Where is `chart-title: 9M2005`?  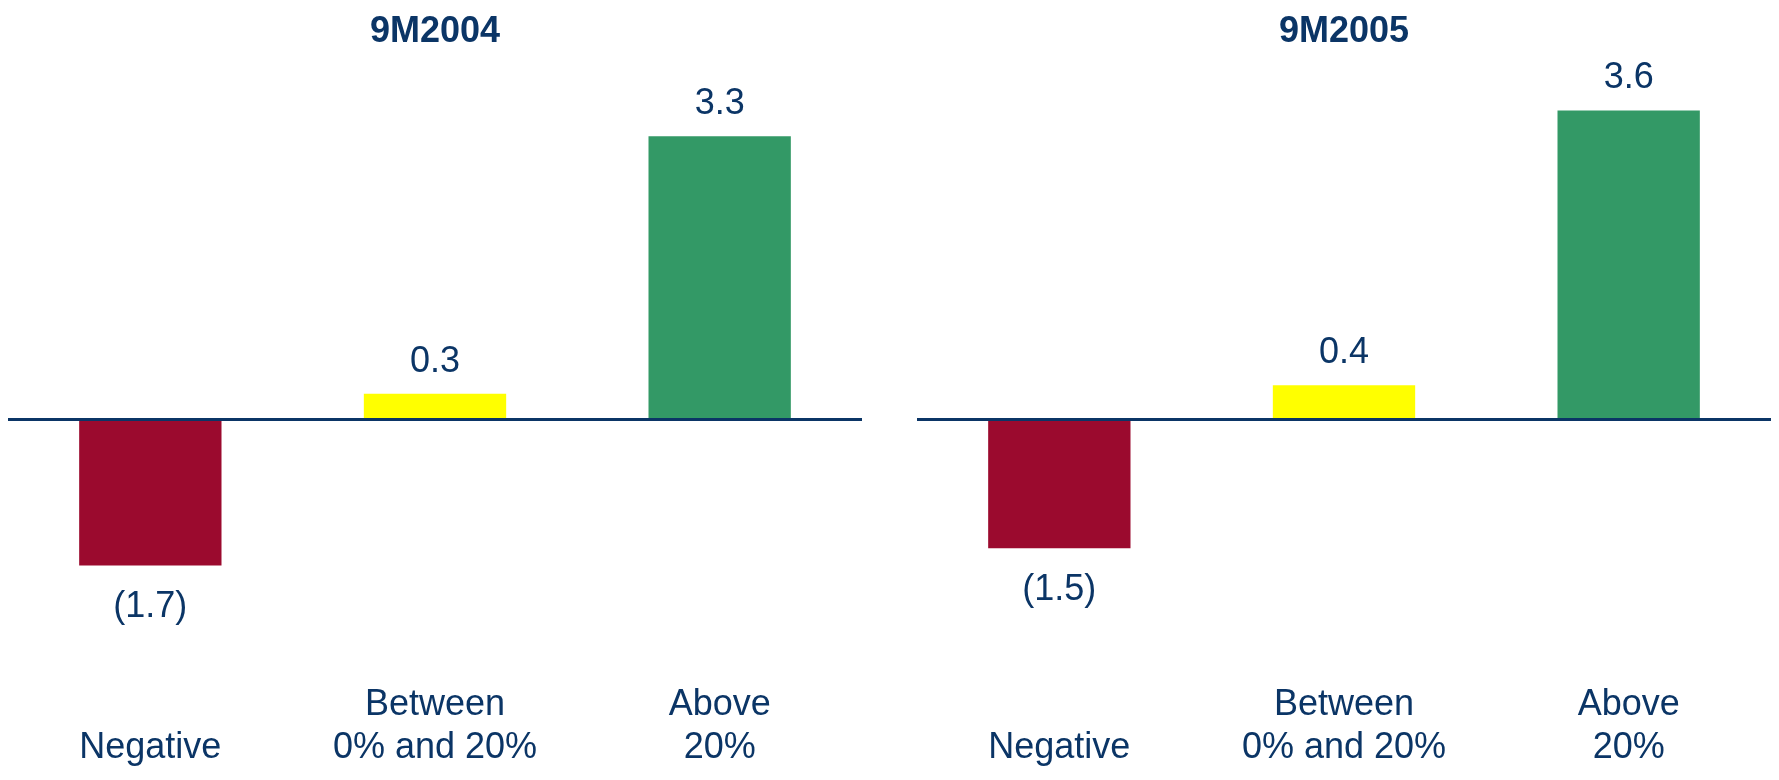
chart-title: 9M2005 is located at coordinates (1344, 29).